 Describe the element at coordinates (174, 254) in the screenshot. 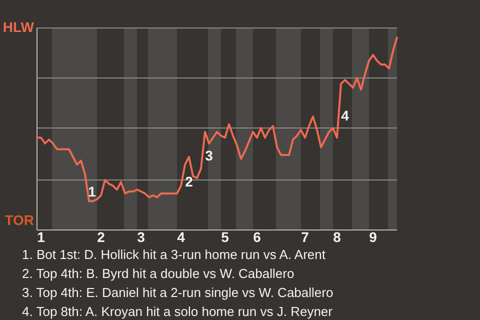

I see `text: 1. Bot 1st: D. Hollick hit a 3-run home run vs A. Arent` at that location.